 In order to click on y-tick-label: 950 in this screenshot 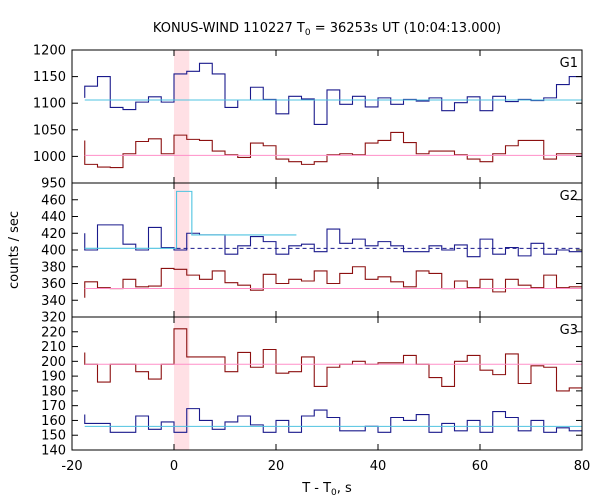, I will do `click(53, 184)`.